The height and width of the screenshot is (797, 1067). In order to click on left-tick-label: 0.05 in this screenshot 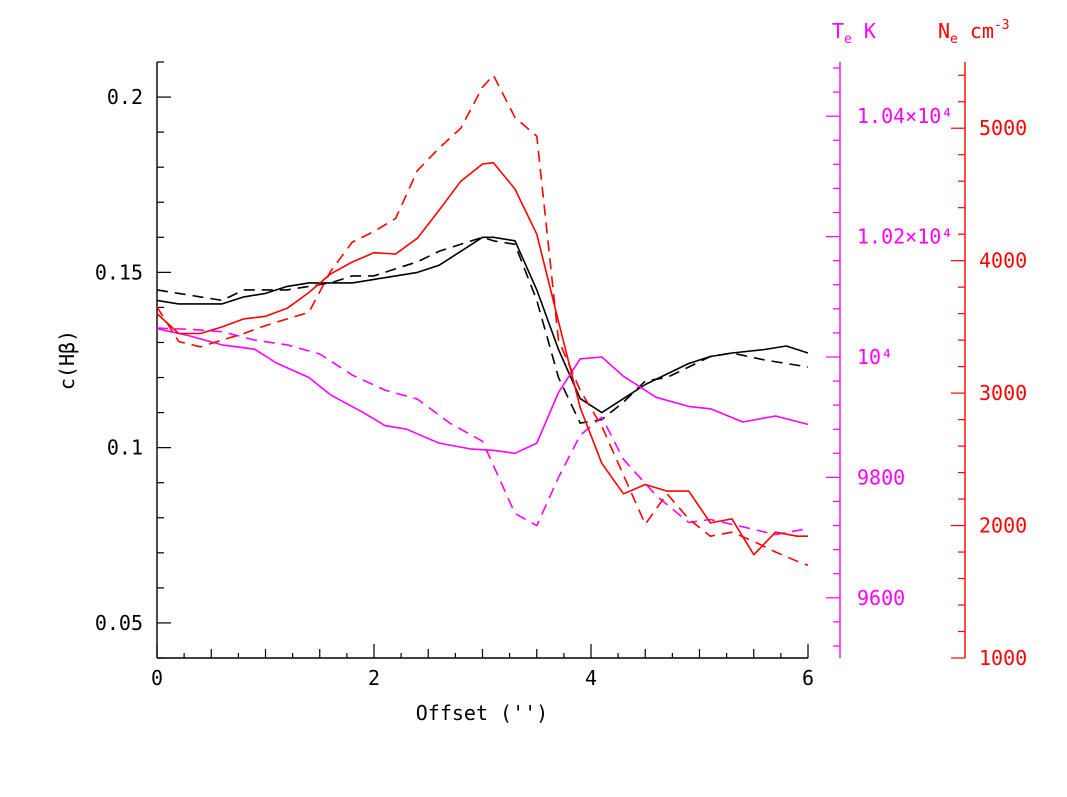, I will do `click(119, 623)`.